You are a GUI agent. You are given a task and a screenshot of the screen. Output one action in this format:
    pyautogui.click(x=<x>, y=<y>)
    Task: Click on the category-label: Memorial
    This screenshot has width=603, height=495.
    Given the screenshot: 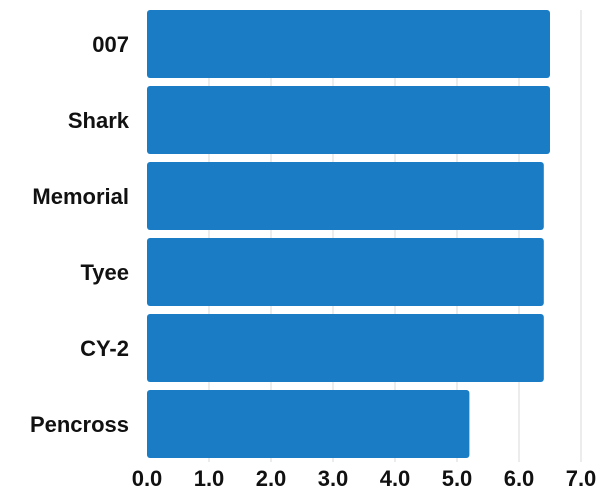 What is the action you would take?
    pyautogui.click(x=80, y=196)
    